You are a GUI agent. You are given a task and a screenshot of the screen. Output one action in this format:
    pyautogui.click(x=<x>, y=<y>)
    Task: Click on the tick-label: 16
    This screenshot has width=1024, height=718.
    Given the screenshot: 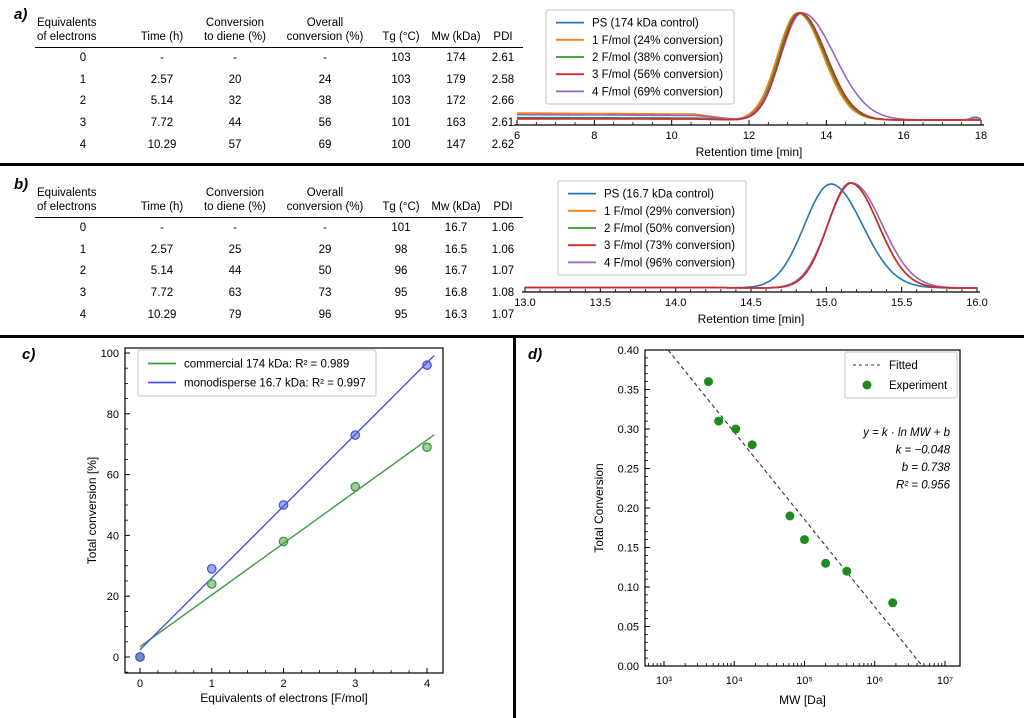 What is the action you would take?
    pyautogui.click(x=904, y=136)
    